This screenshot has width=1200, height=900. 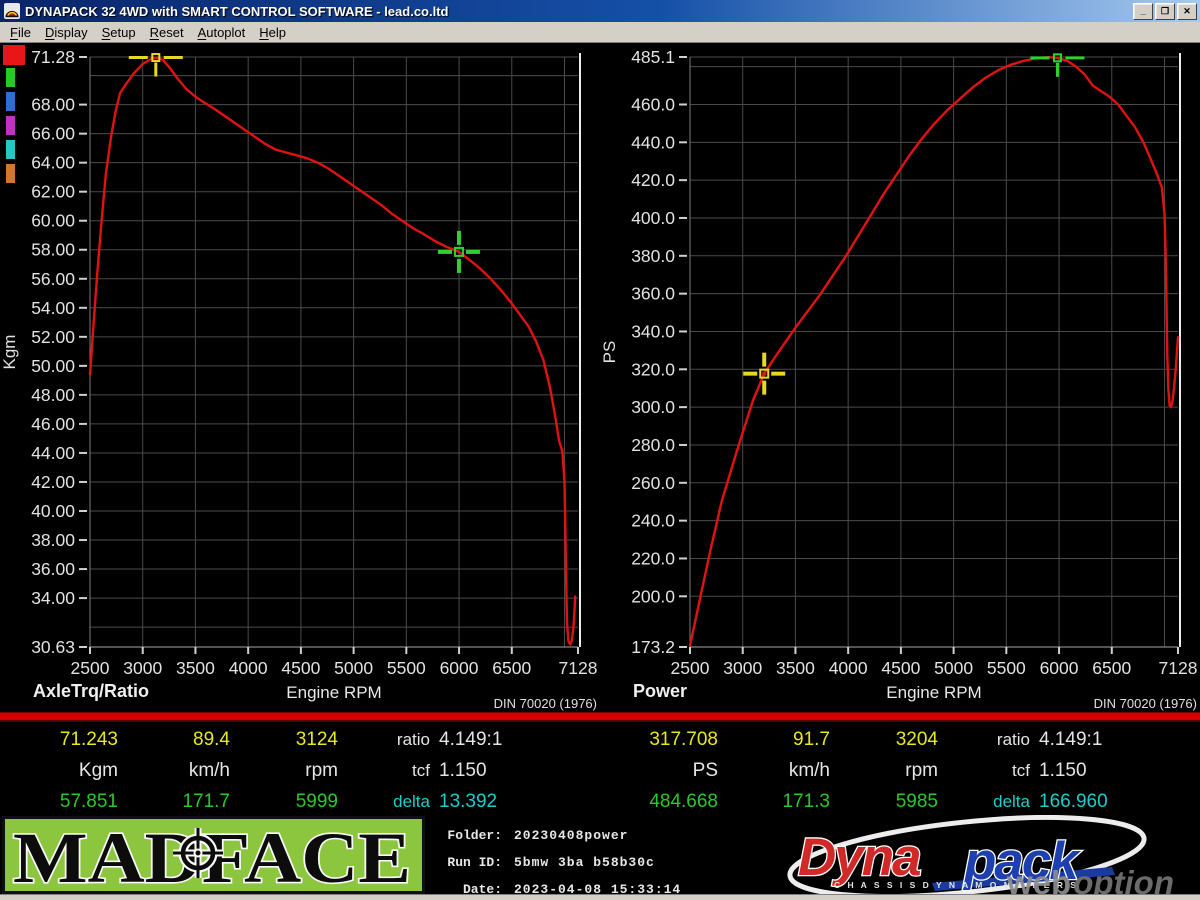 What do you see at coordinates (53, 134) in the screenshot?
I see `svg-text: 66.00` at bounding box center [53, 134].